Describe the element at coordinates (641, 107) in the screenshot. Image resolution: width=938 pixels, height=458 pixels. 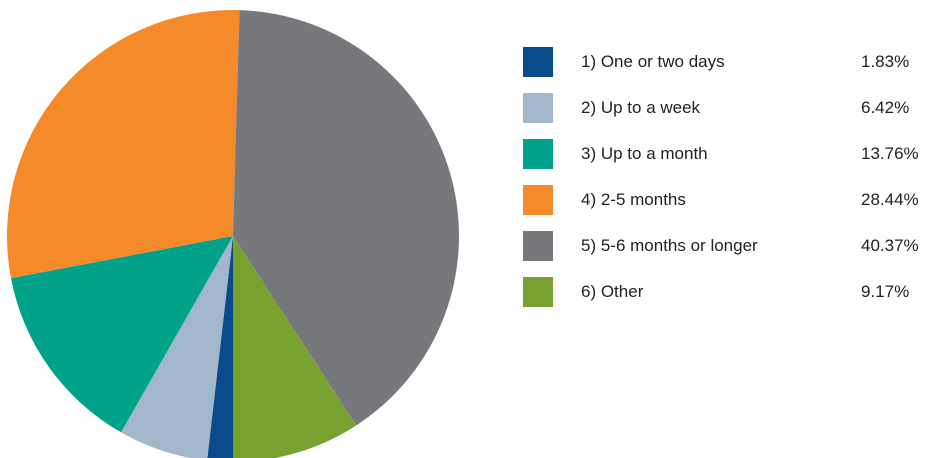
I see `legend-label: 2) Up to a week` at that location.